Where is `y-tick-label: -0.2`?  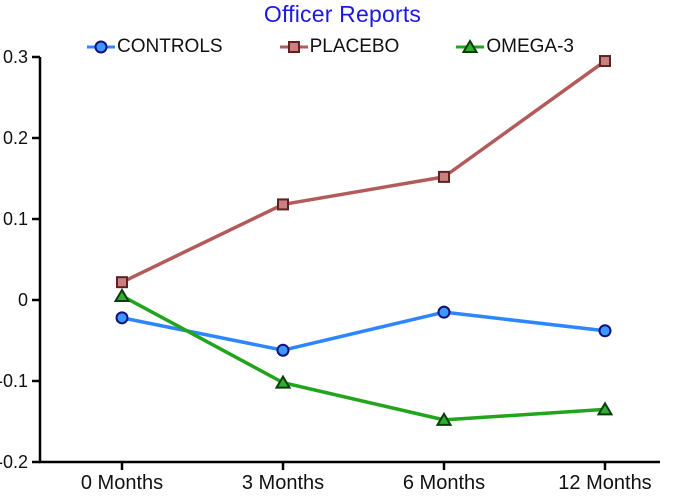
y-tick-label: -0.2 is located at coordinates (14, 462).